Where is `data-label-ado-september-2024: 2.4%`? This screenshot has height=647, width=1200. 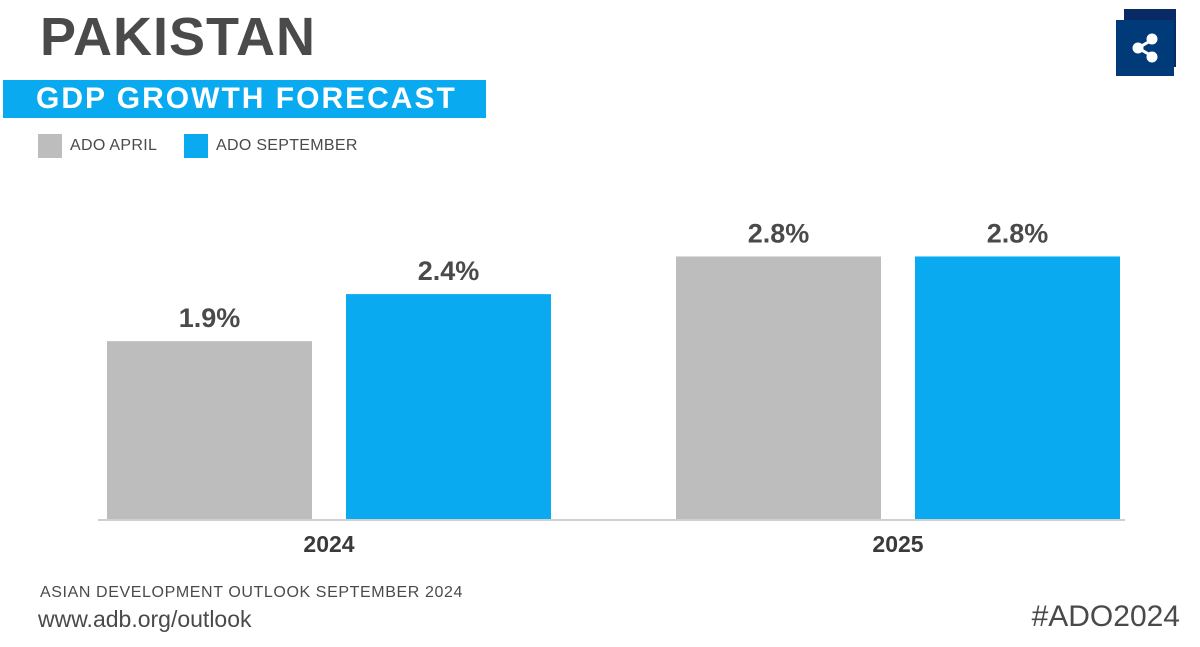 data-label-ado-september-2024: 2.4% is located at coordinates (449, 271).